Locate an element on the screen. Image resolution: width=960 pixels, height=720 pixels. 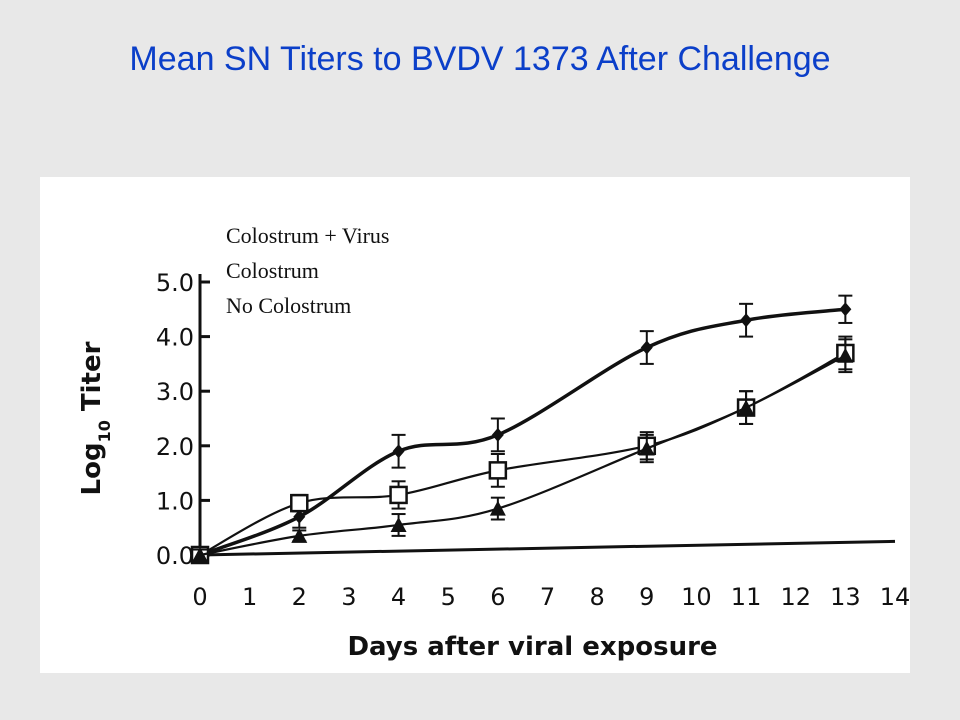
chart-legend: Colostrum + Virus Colostrum No Colostrum is located at coordinates (307, 270).